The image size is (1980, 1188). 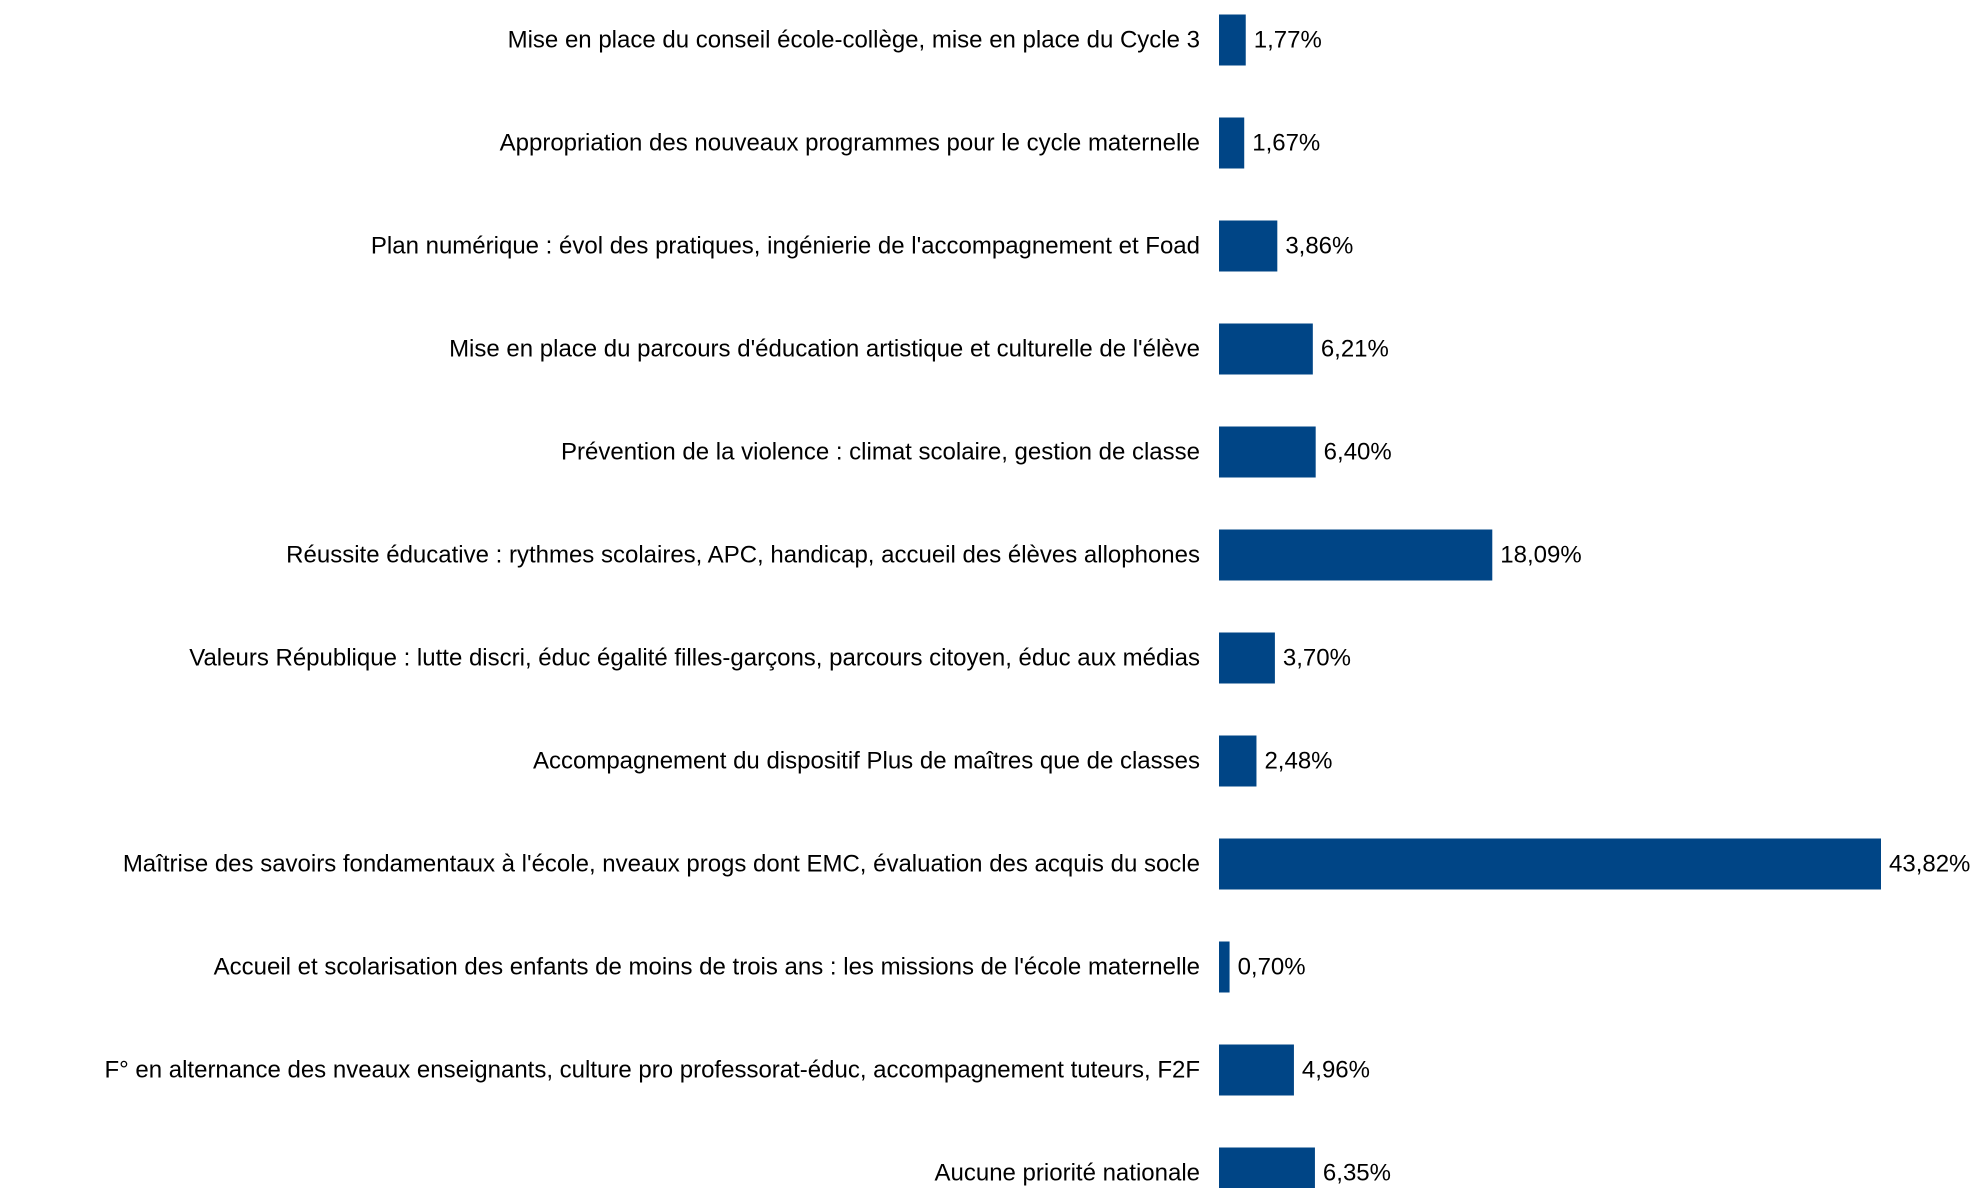 I want to click on value-label: 6,40%, so click(x=1358, y=452).